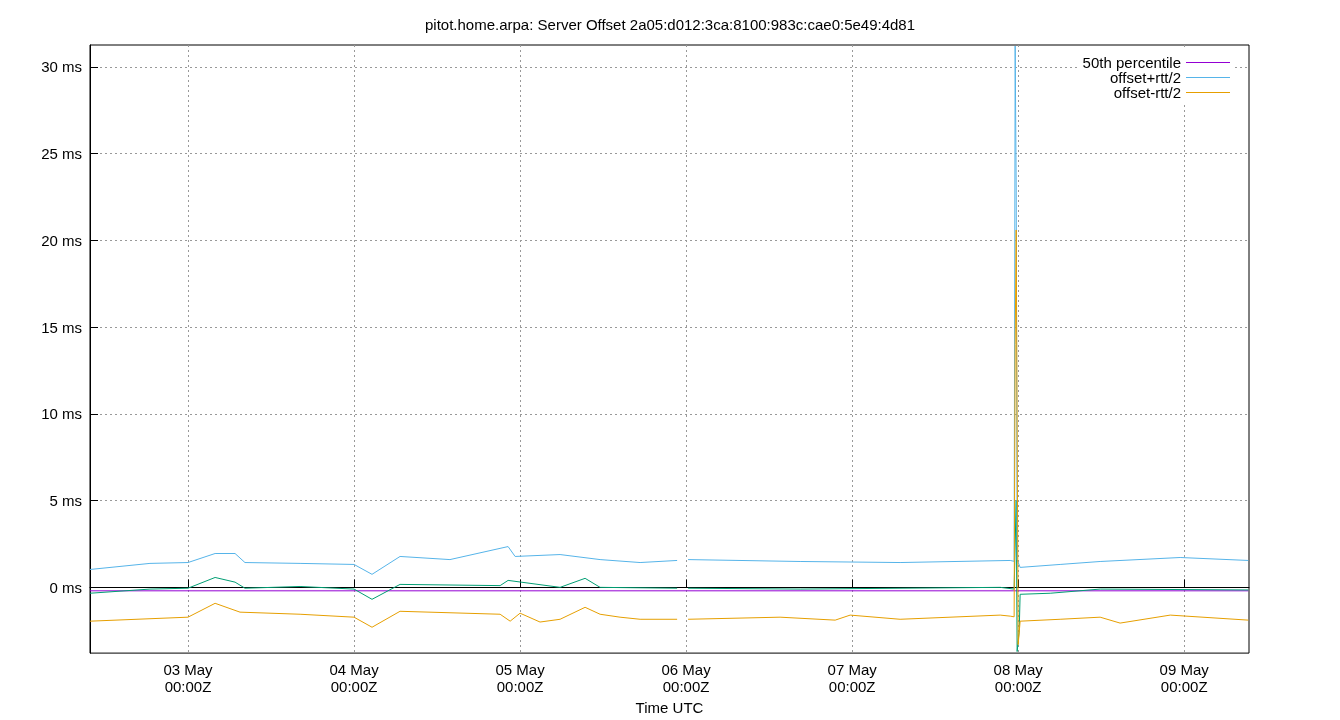 The image size is (1340, 720). What do you see at coordinates (188, 678) in the screenshot?
I see `x-tick-label: 03 May 00:00Z` at bounding box center [188, 678].